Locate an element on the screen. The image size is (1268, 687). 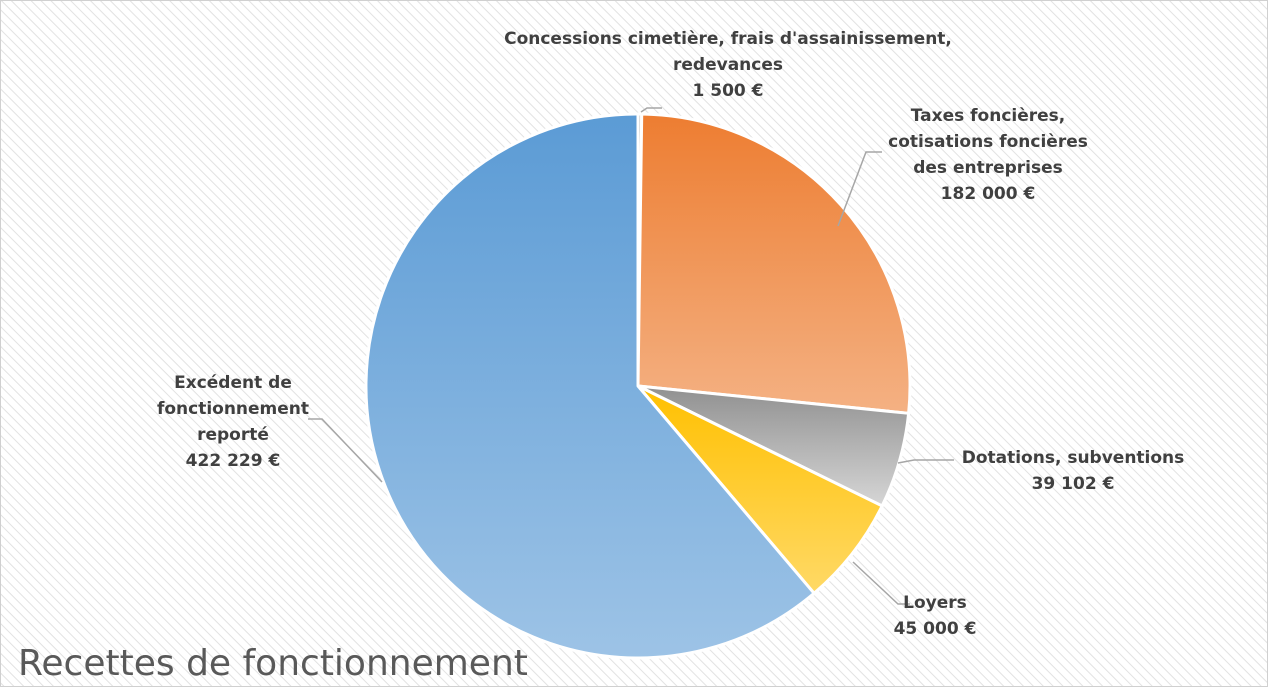
data-label-4: Loyers 45 000 € is located at coordinates (935, 616).